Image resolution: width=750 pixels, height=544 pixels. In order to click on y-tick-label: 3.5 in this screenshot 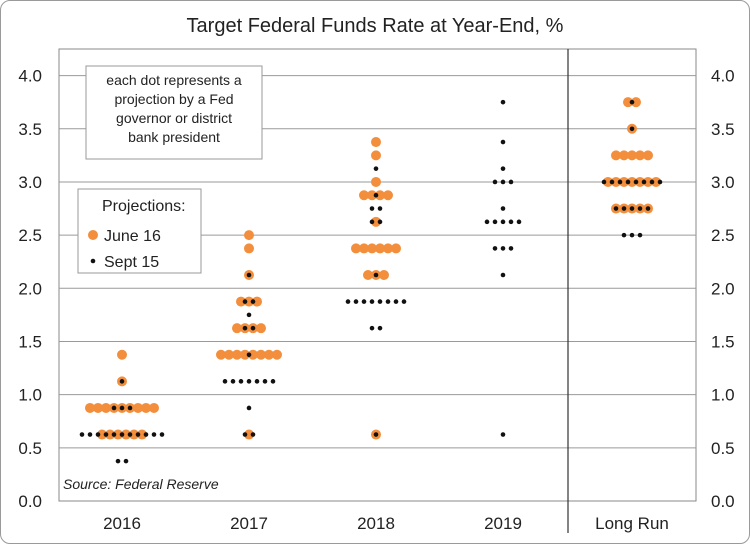, I will do `click(30, 129)`.